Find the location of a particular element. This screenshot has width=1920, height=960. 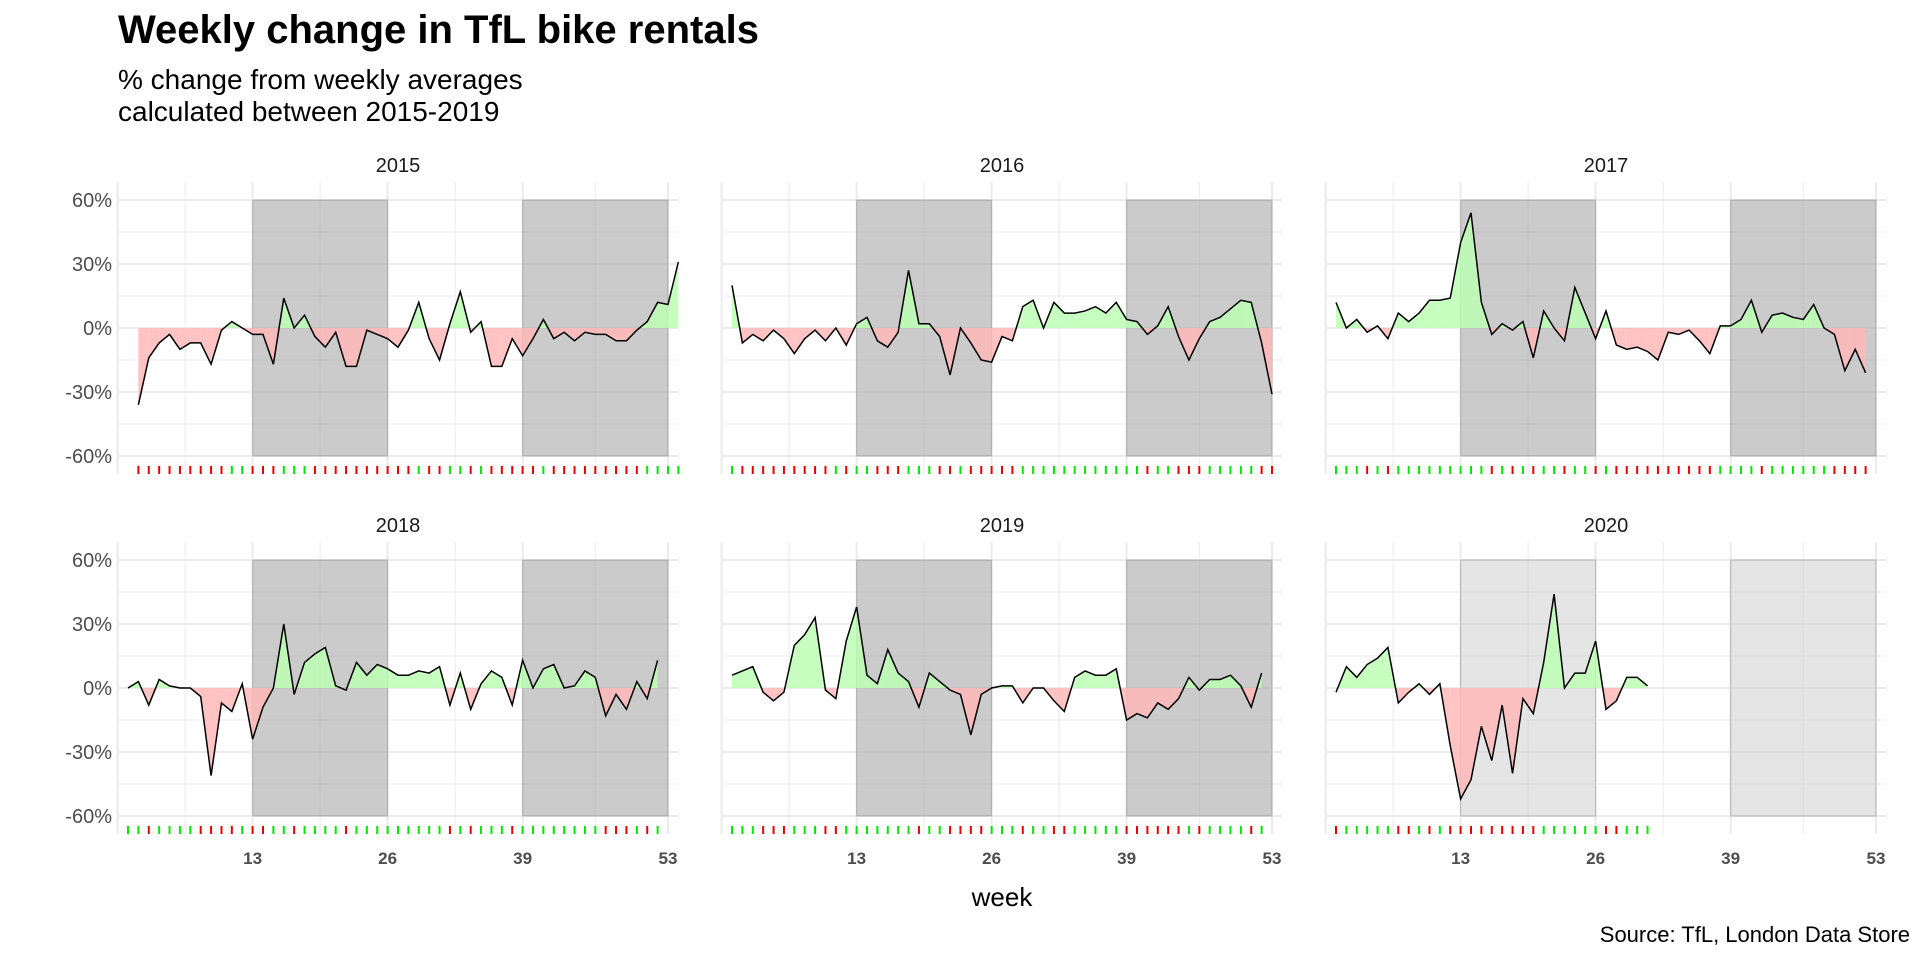

chart-caption: Source: TfL, London Data Store is located at coordinates (1754, 934).